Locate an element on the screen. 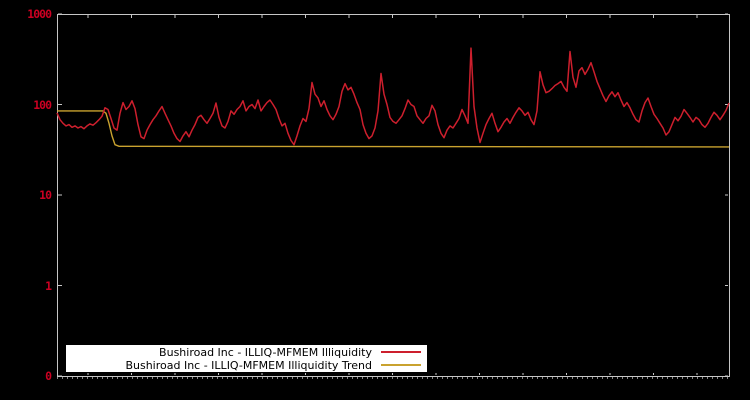 The height and width of the screenshot is (400, 750). y-tick-label: 10 is located at coordinates (45, 195).